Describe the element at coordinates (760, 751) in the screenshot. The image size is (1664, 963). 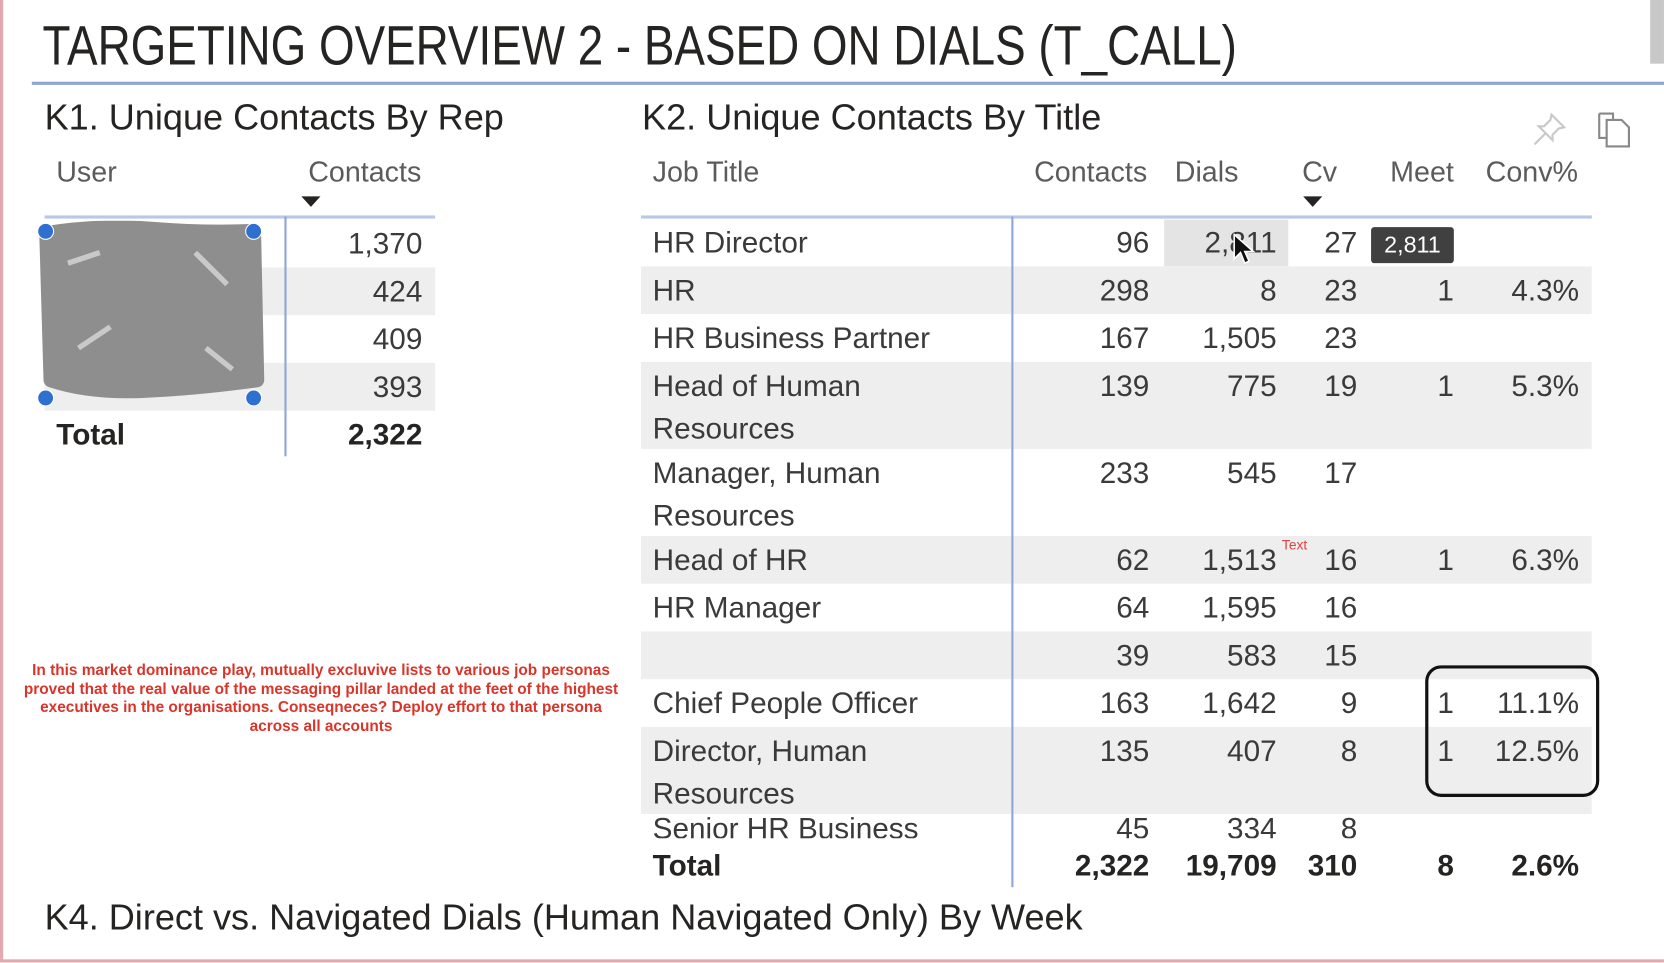
I see `job-title-cell: Director, Human` at that location.